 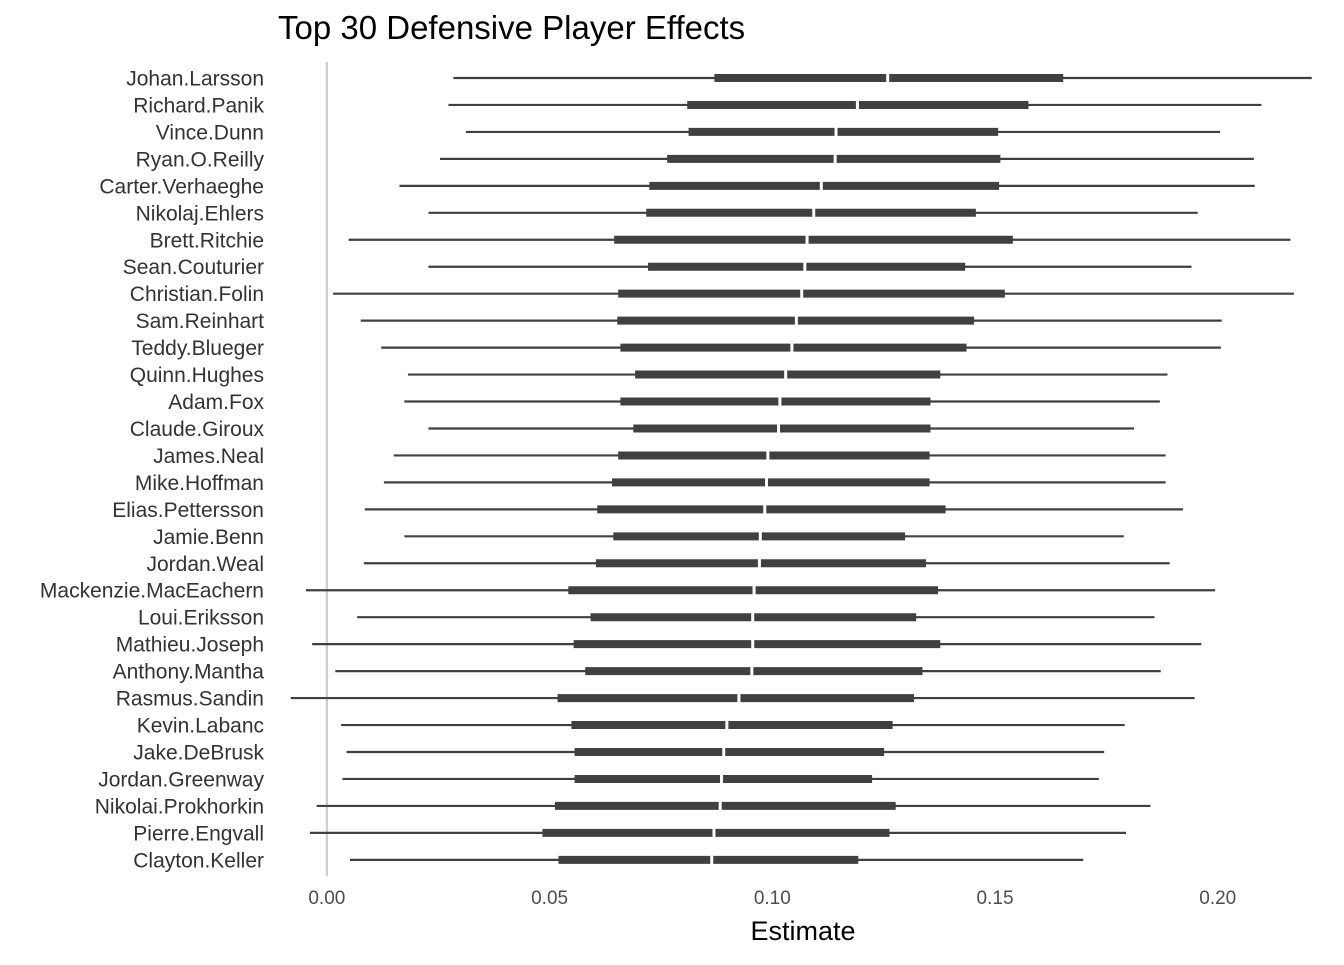 What do you see at coordinates (679, 321) in the screenshot?
I see `player-row: Sam.Reinhart` at bounding box center [679, 321].